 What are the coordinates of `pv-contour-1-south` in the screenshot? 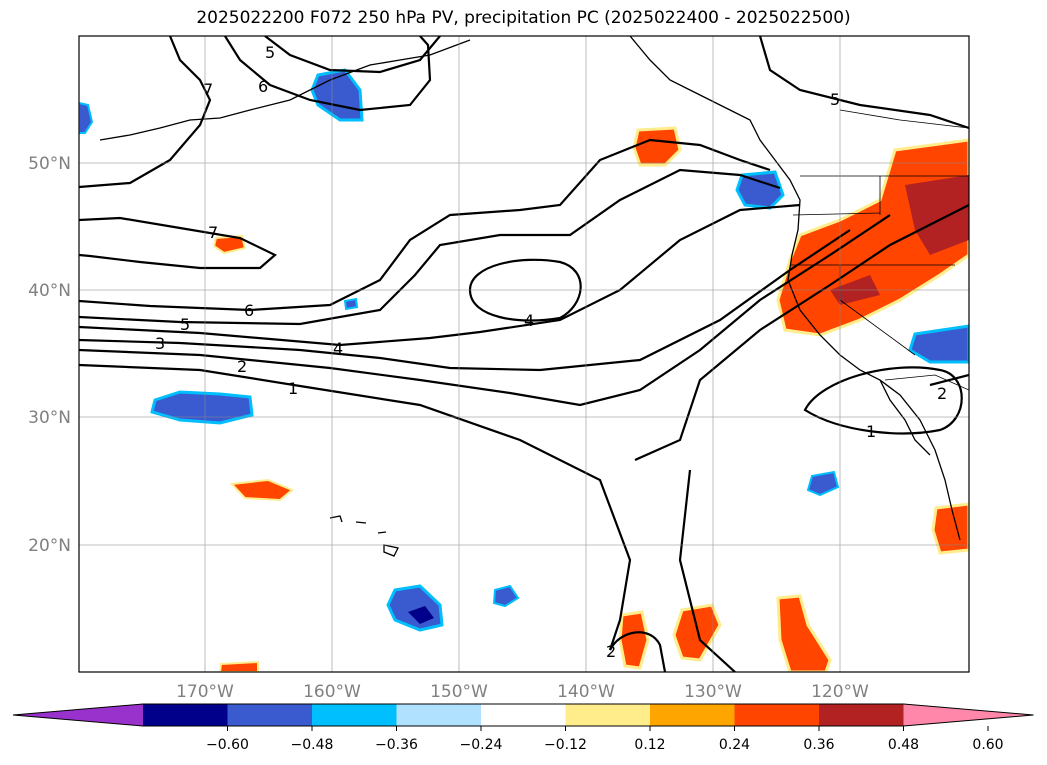 It's located at (707, 570).